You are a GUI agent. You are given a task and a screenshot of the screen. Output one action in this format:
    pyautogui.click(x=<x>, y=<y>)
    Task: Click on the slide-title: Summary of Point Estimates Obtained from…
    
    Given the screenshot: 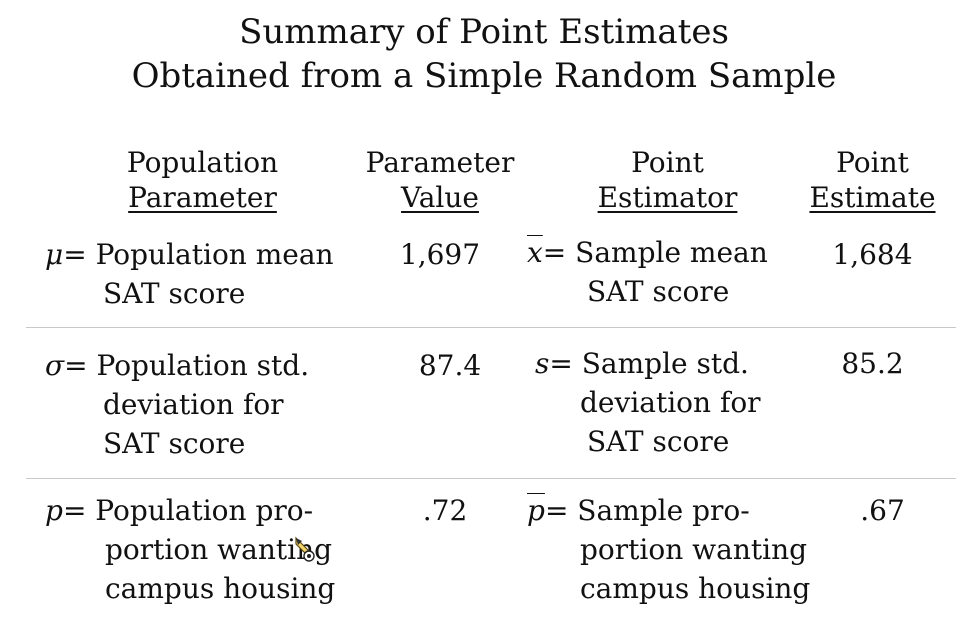 What is the action you would take?
    pyautogui.click(x=484, y=54)
    